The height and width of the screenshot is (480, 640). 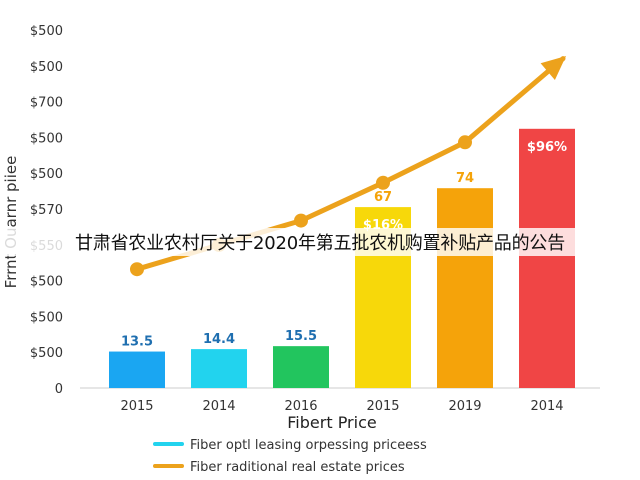 What do you see at coordinates (301, 336) in the screenshot?
I see `bar-value-label: 15.5` at bounding box center [301, 336].